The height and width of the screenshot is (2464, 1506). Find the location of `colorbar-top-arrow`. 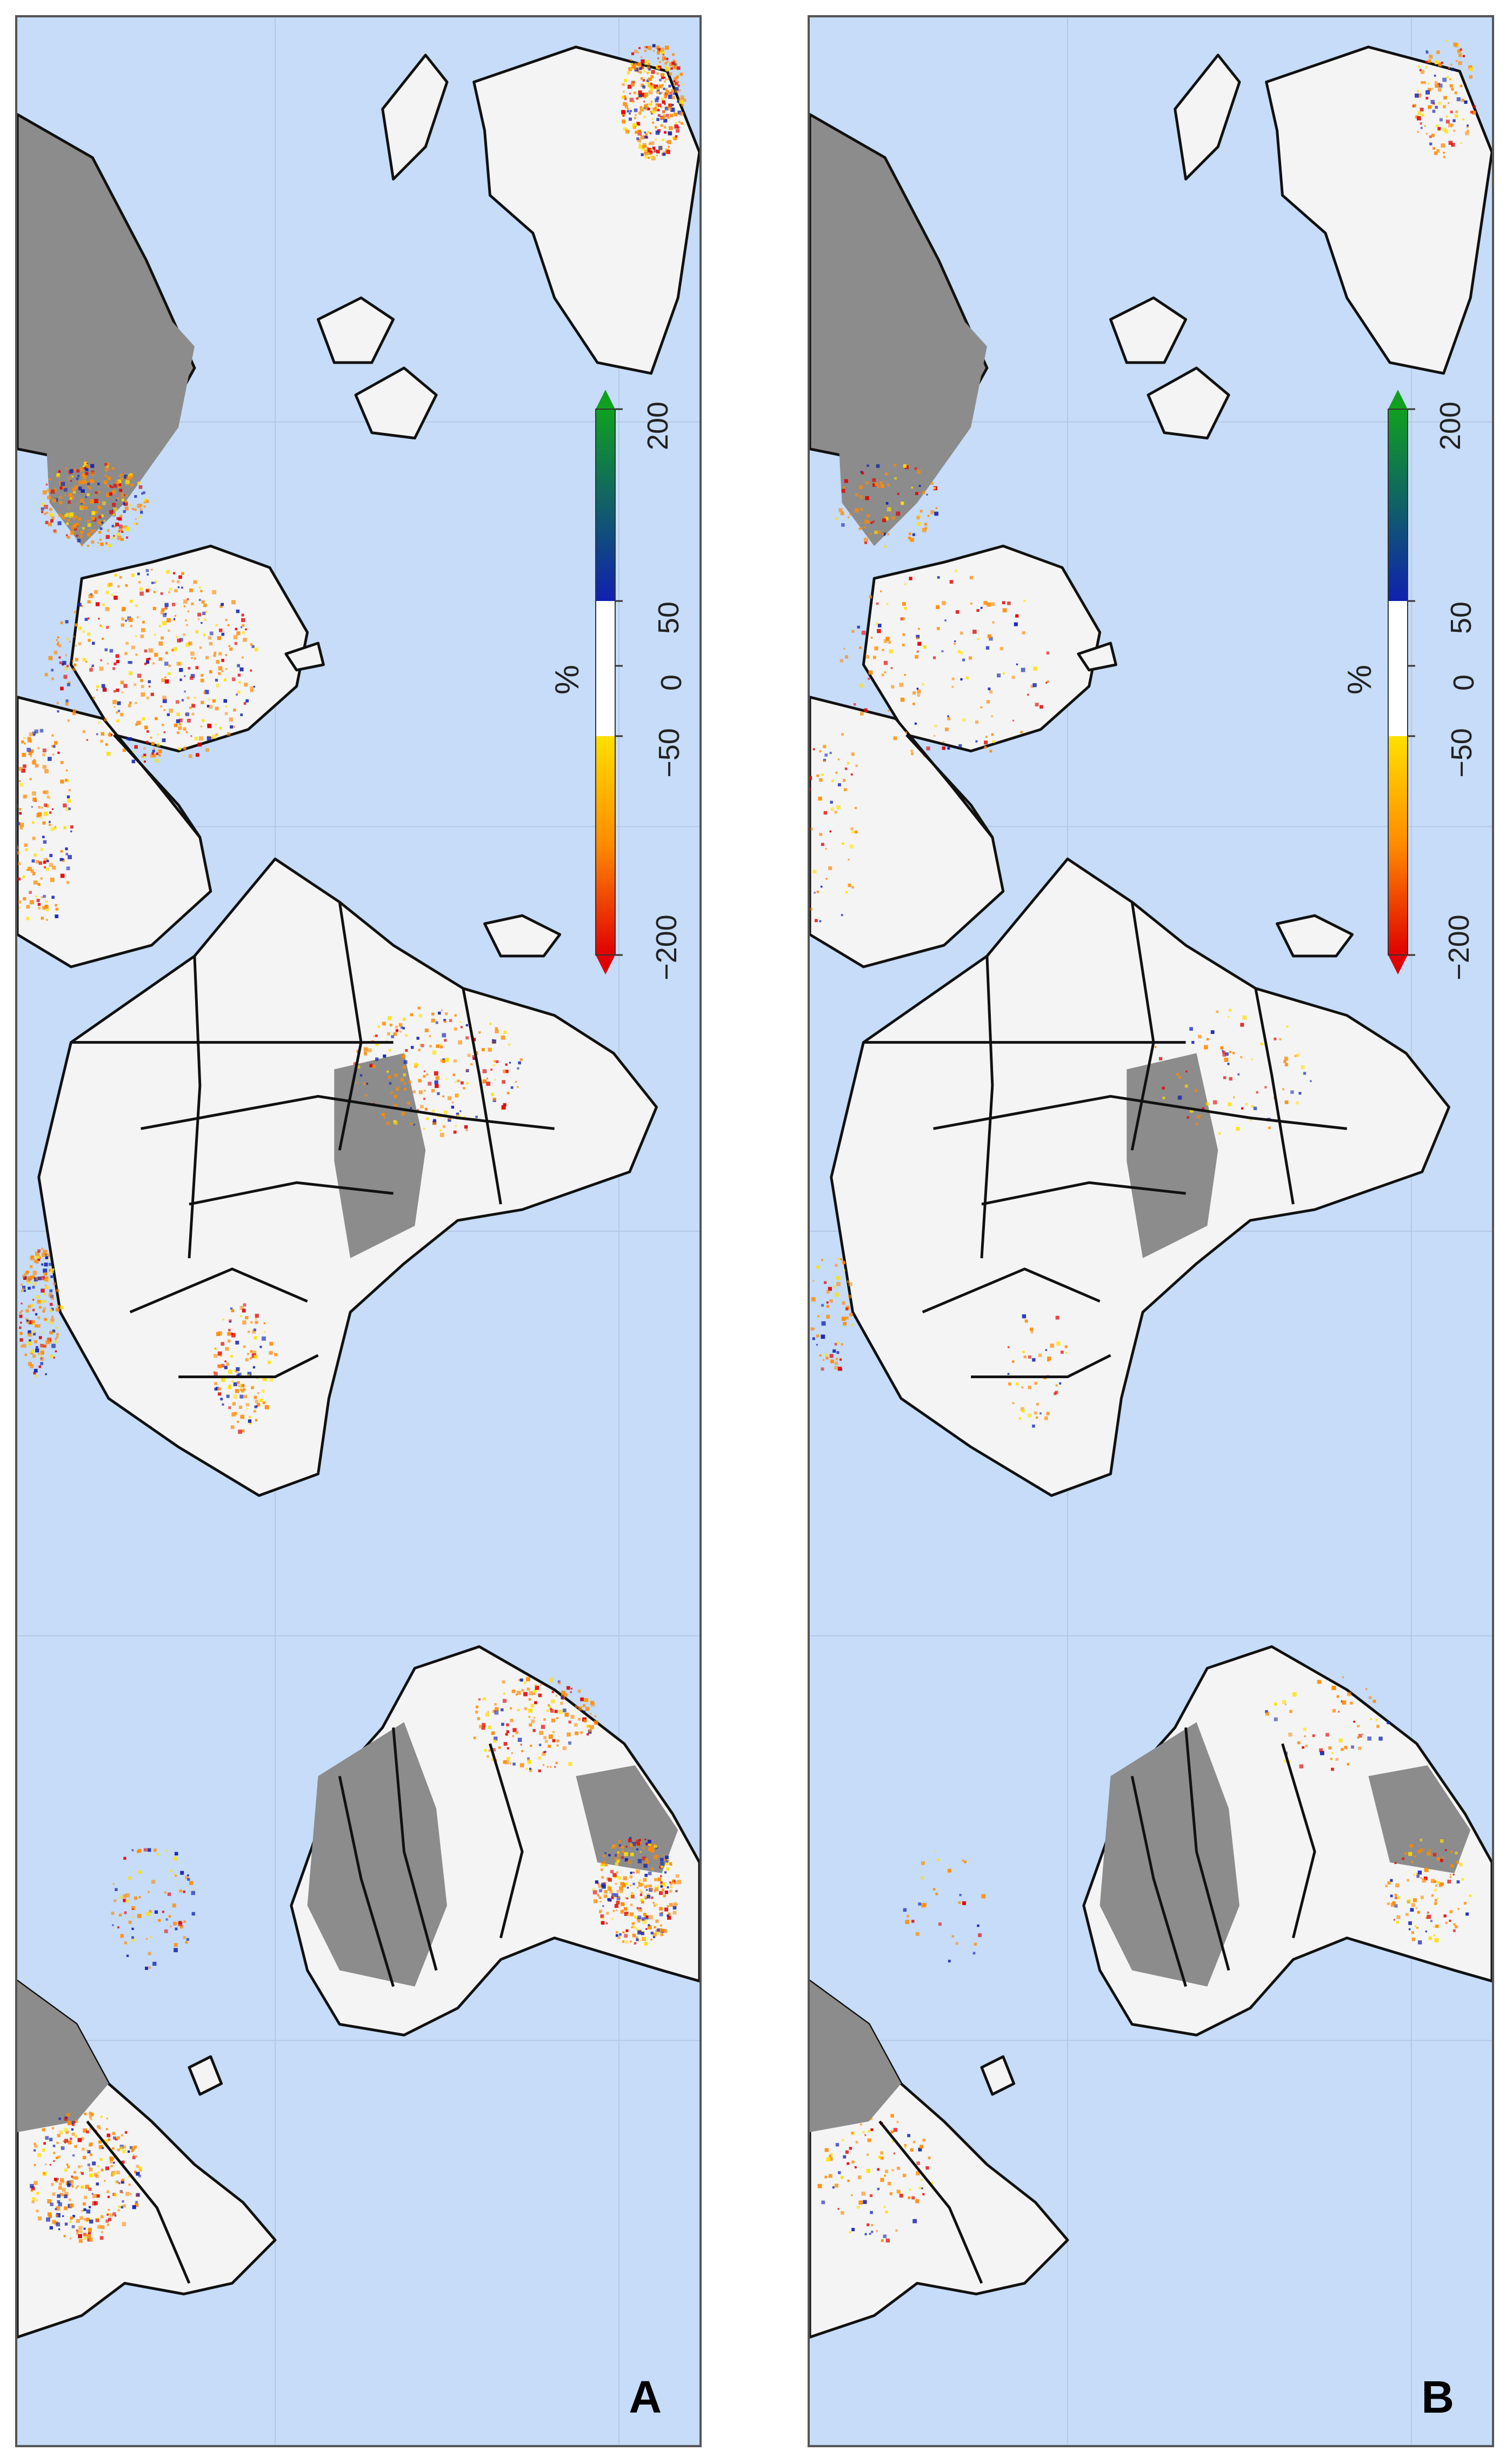

colorbar-top-arrow is located at coordinates (1398, 400).